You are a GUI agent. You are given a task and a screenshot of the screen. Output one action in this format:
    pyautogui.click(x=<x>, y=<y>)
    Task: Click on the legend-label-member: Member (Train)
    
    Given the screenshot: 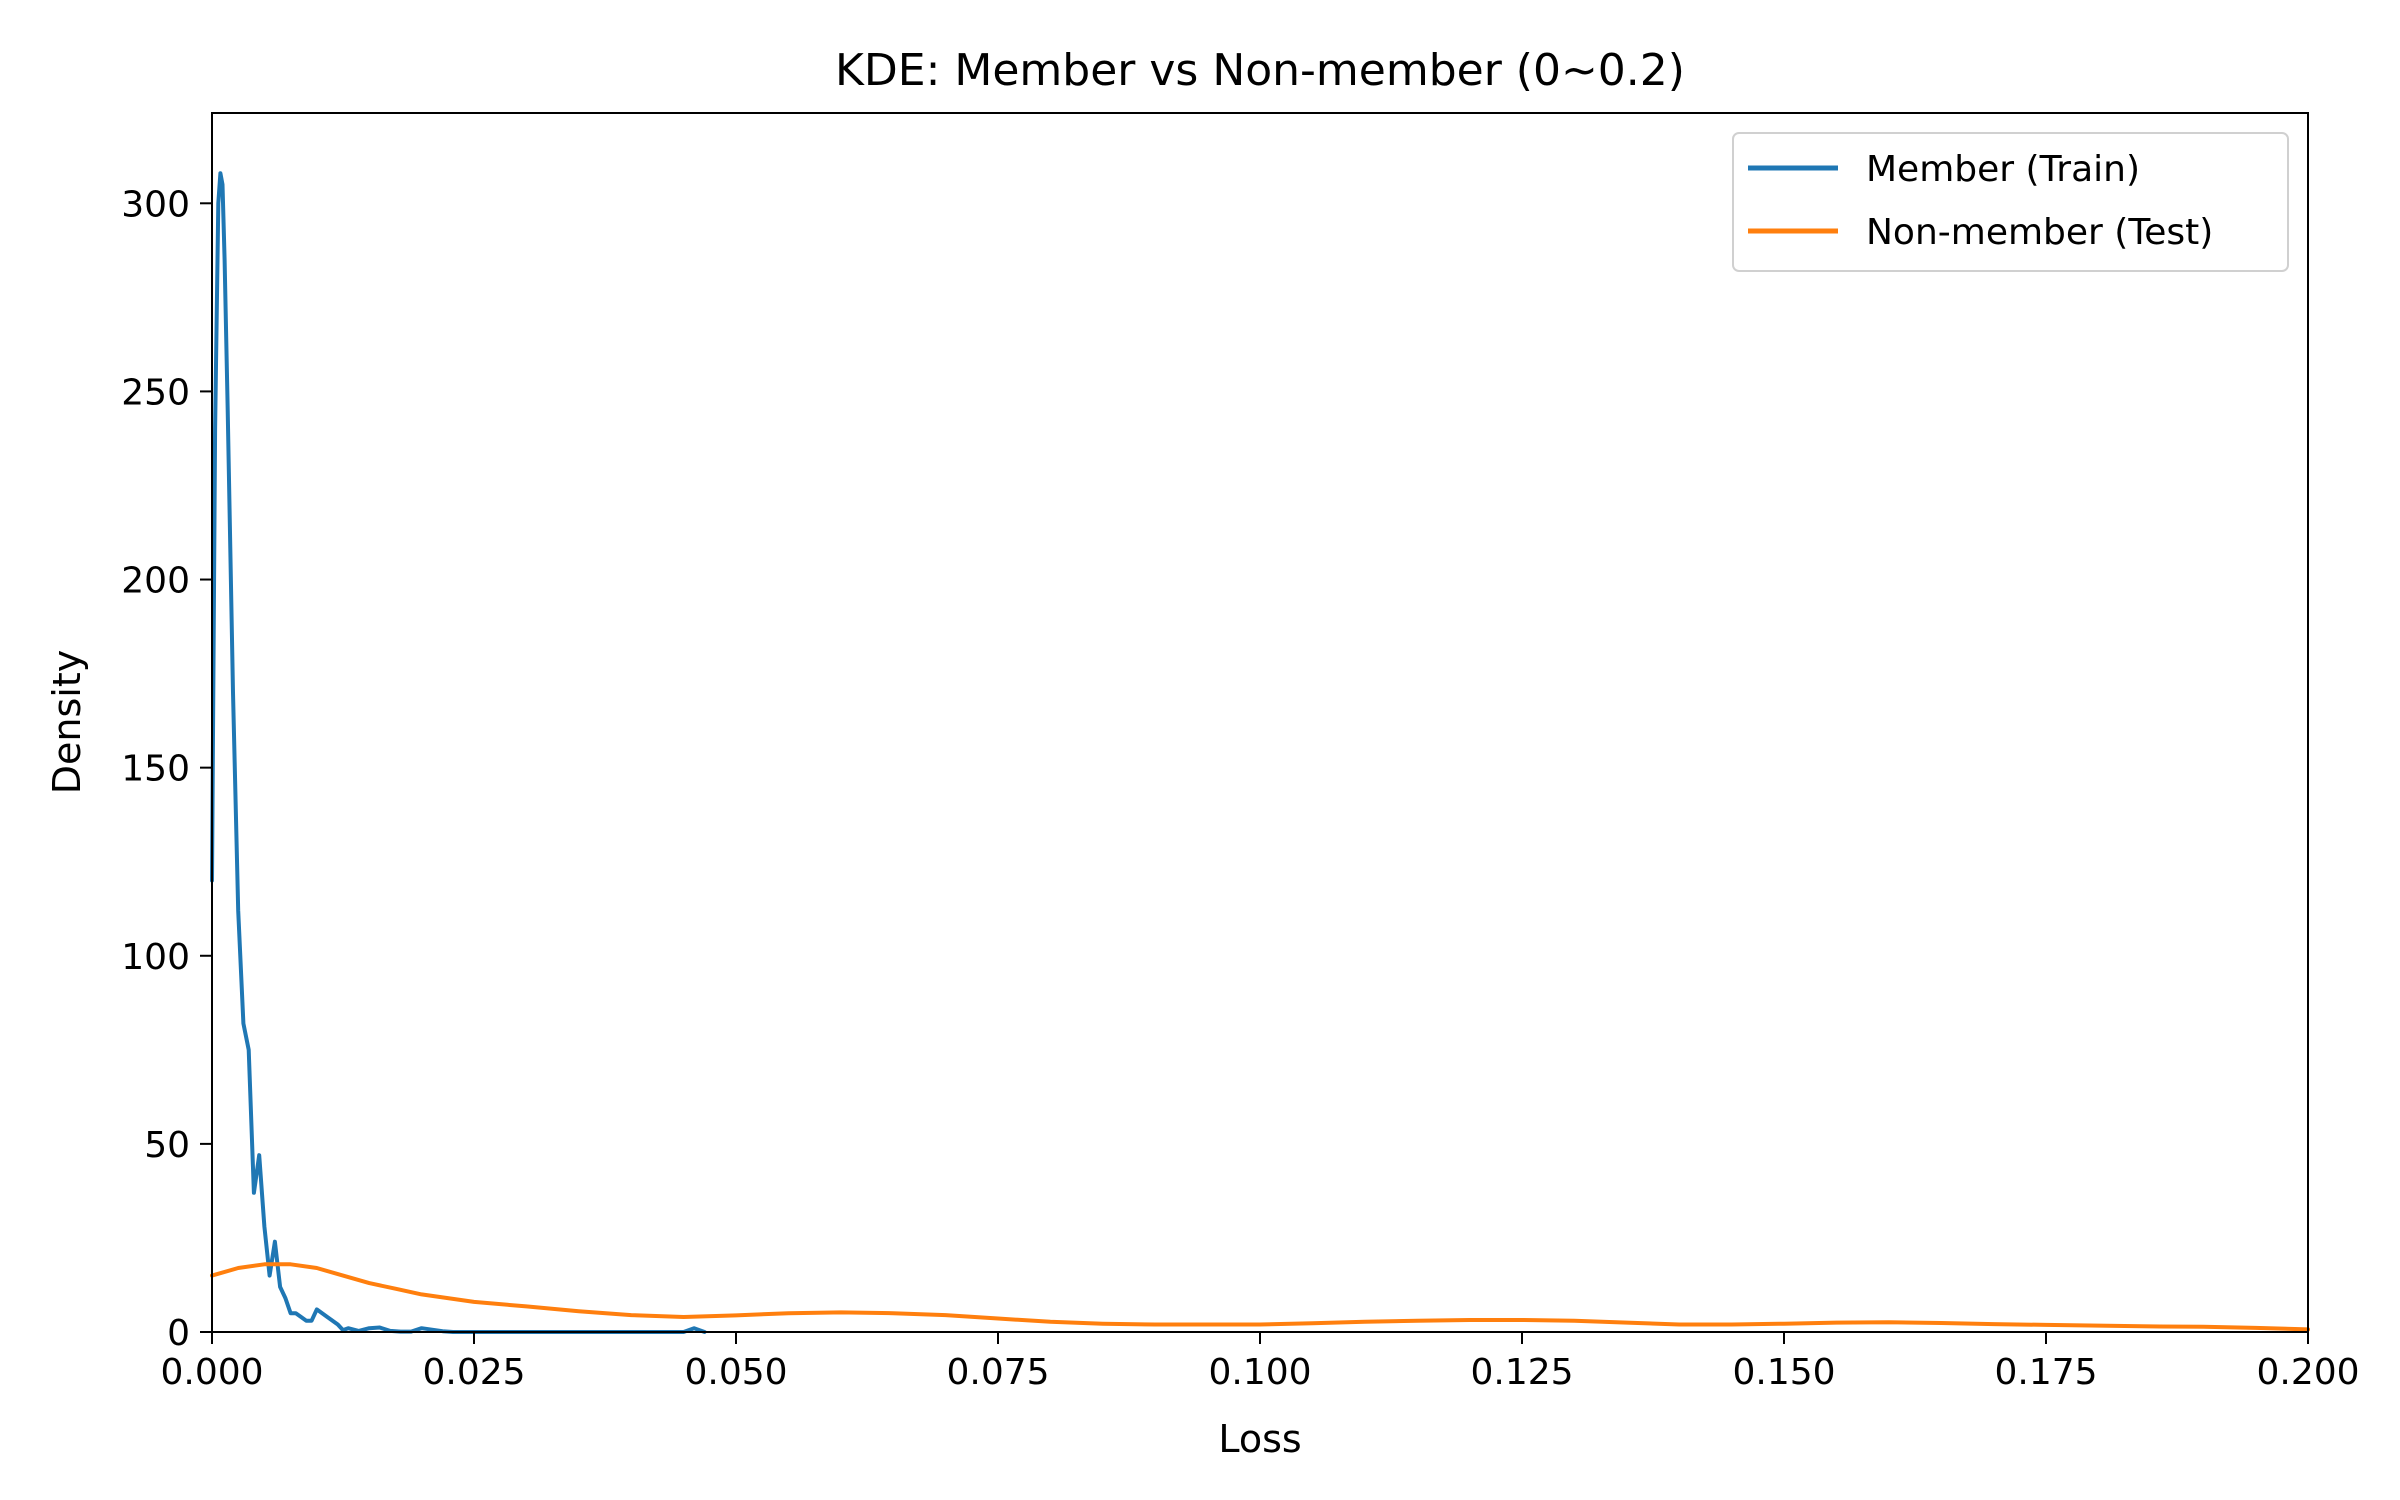 What is the action you would take?
    pyautogui.click(x=2003, y=169)
    